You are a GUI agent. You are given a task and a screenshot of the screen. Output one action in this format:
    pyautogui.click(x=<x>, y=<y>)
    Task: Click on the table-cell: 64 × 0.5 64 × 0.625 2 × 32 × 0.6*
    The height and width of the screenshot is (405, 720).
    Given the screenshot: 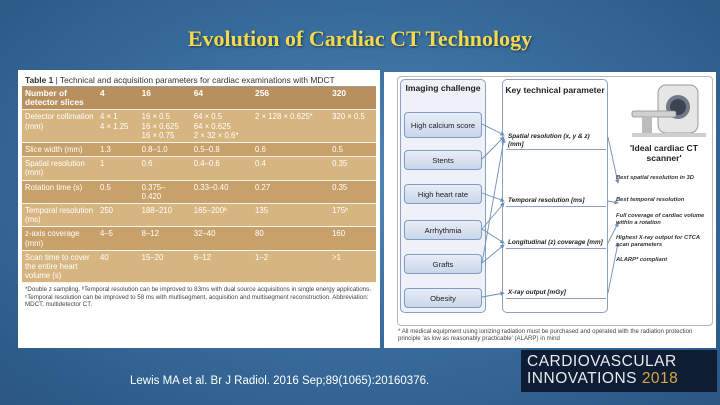 What is the action you would take?
    pyautogui.click(x=221, y=126)
    